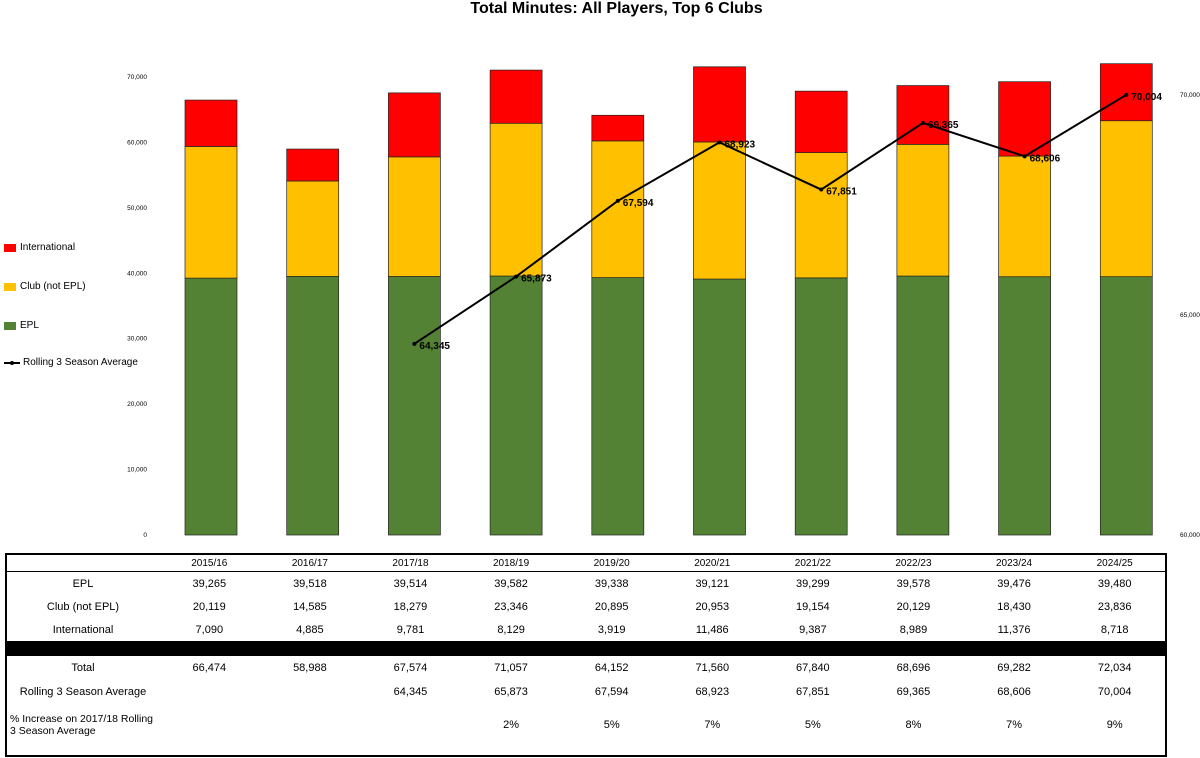 This screenshot has height=758, width=1200. What do you see at coordinates (616, 8) in the screenshot?
I see `chart-title: Total Minutes: All Players, Top 6 Clubs` at bounding box center [616, 8].